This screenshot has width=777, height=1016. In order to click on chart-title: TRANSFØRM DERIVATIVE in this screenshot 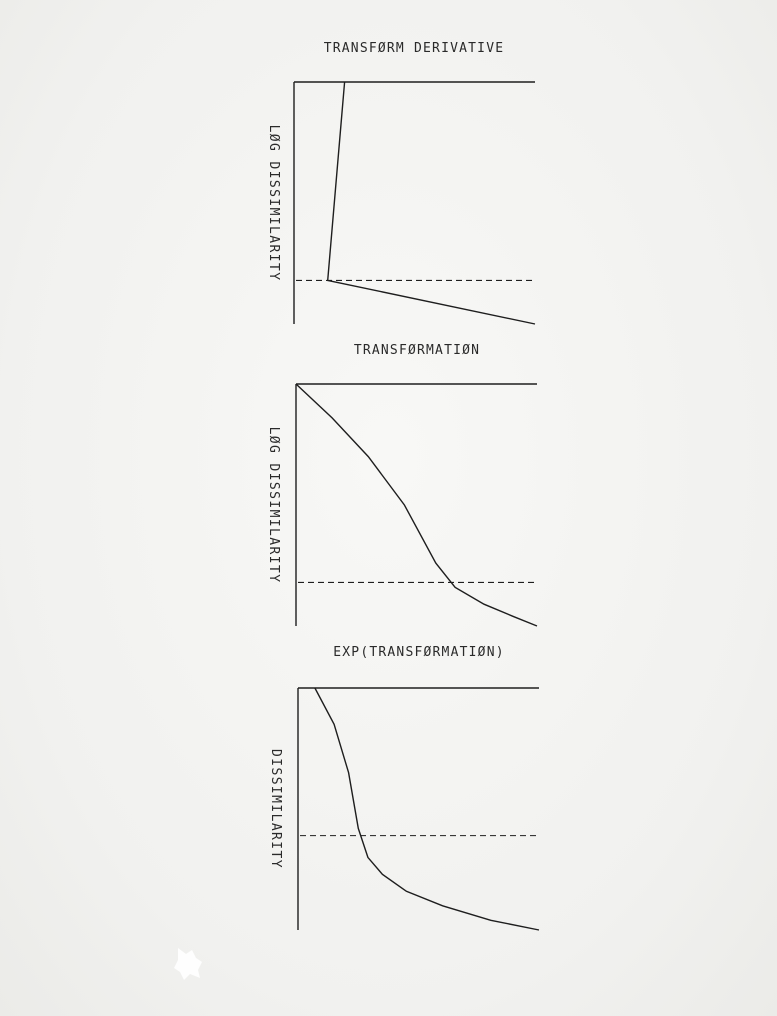, I will do `click(414, 48)`.